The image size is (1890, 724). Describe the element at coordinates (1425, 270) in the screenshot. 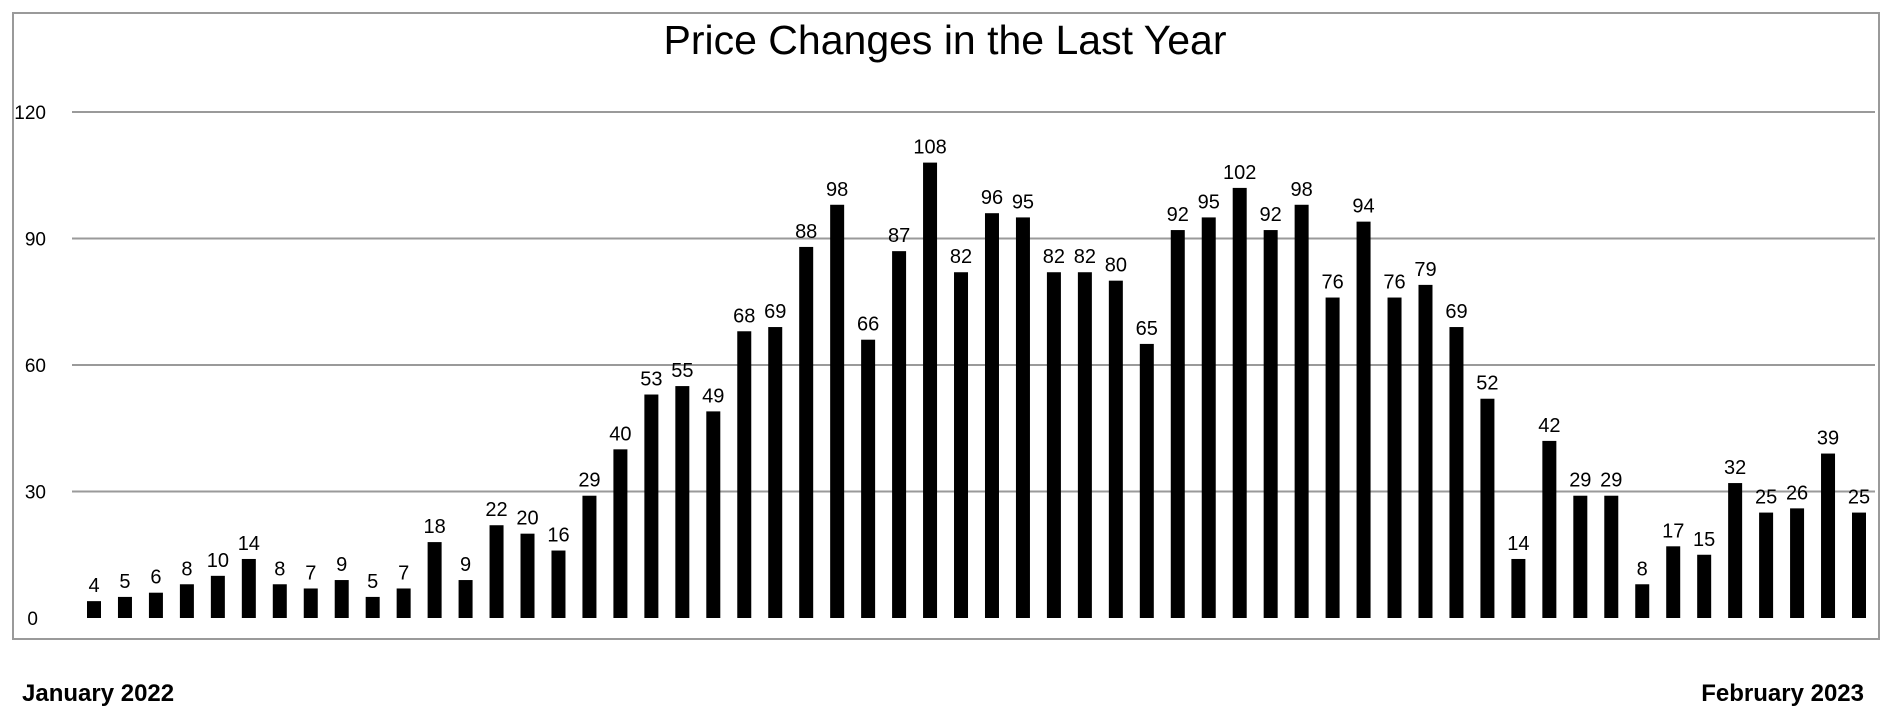

I see `data-label: 79` at that location.